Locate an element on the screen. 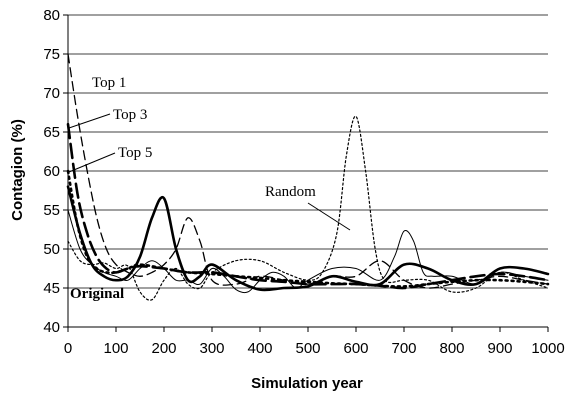 The width and height of the screenshot is (570, 393). y-tick-label: 65 is located at coordinates (51, 132).